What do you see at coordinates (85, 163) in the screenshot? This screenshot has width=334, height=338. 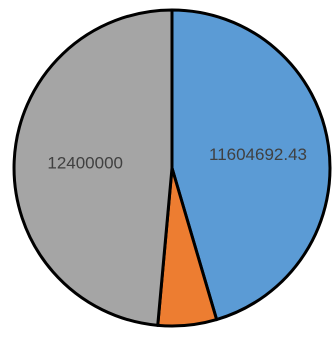 I see `pie-slice-label-2: 12400000` at bounding box center [85, 163].